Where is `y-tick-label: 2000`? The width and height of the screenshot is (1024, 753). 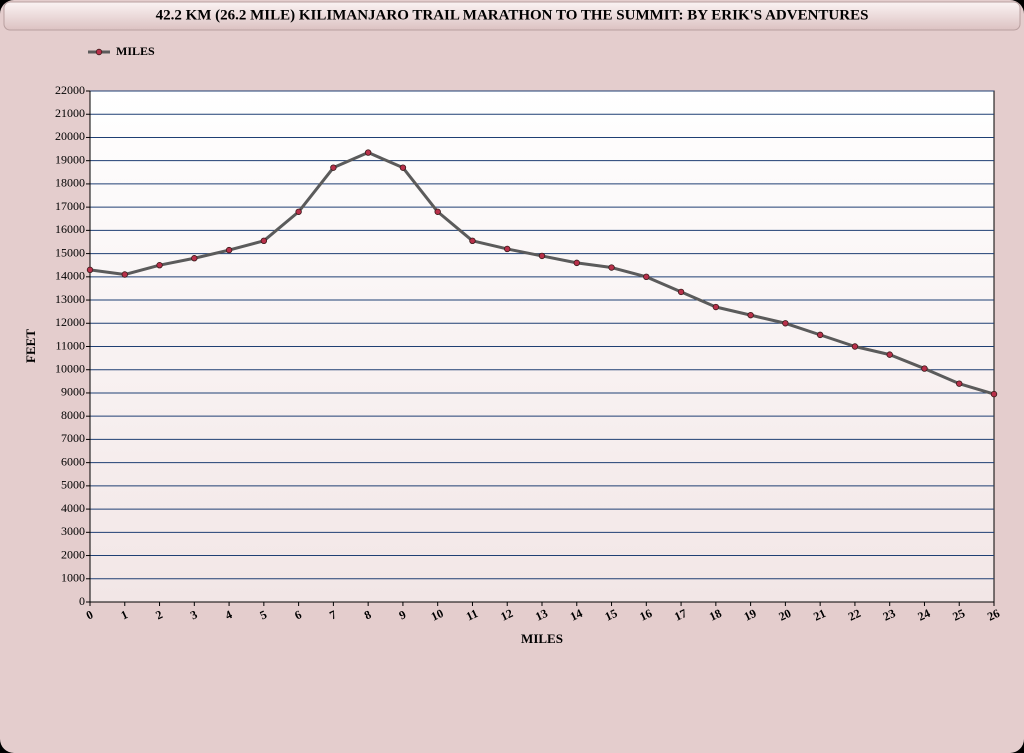 y-tick-label: 2000 is located at coordinates (73, 554).